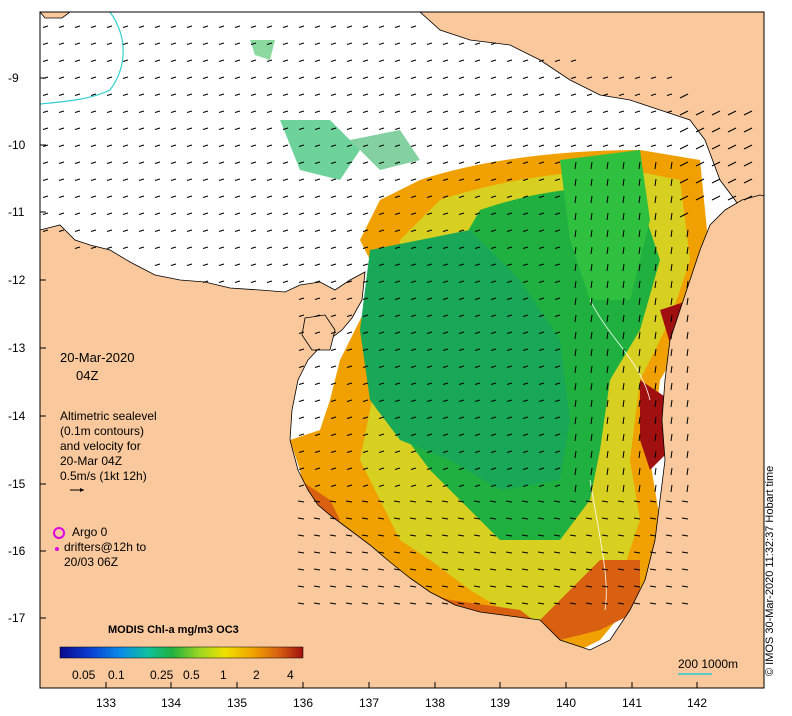 Image resolution: width=792 pixels, height=716 pixels. Describe the element at coordinates (103, 476) in the screenshot. I see `legend-line: 0.5m/s (1kt 12h)` at that location.